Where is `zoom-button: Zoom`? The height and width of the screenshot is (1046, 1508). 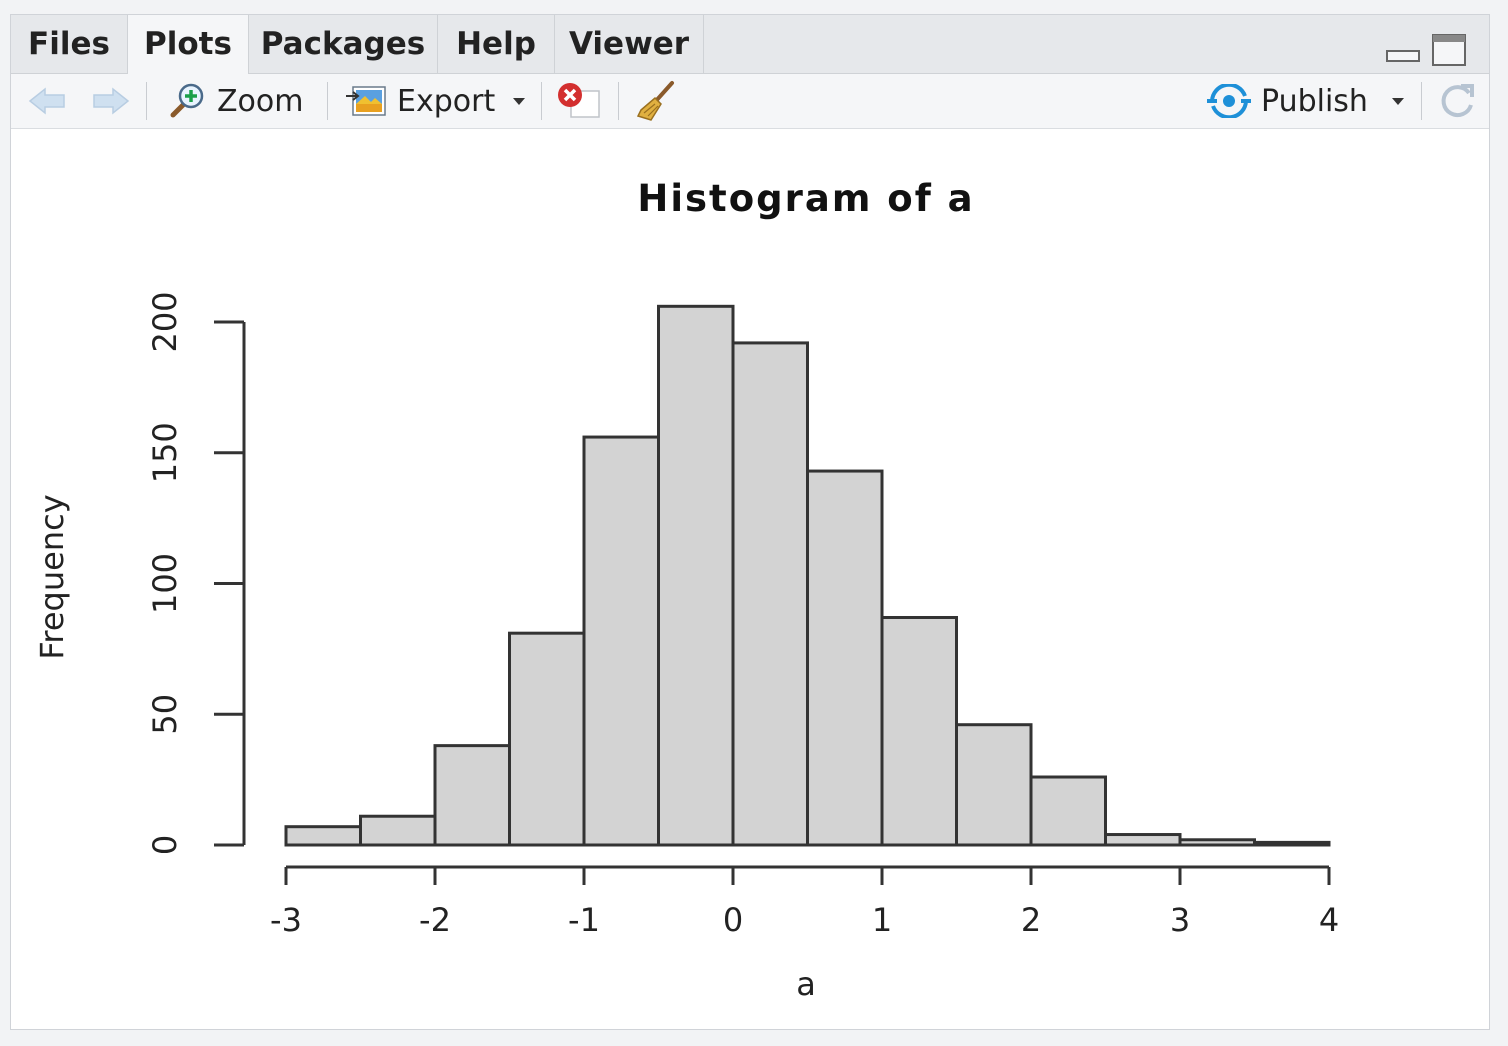
zoom-button: Zoom is located at coordinates (235, 101).